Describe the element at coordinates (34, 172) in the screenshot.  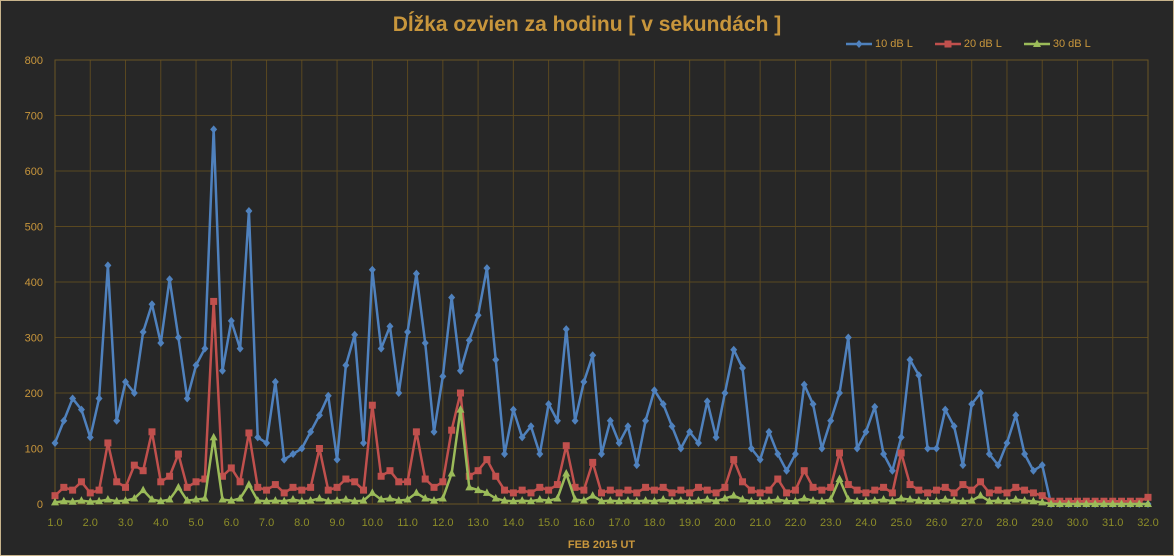
I see `y-tick-label: 600` at that location.